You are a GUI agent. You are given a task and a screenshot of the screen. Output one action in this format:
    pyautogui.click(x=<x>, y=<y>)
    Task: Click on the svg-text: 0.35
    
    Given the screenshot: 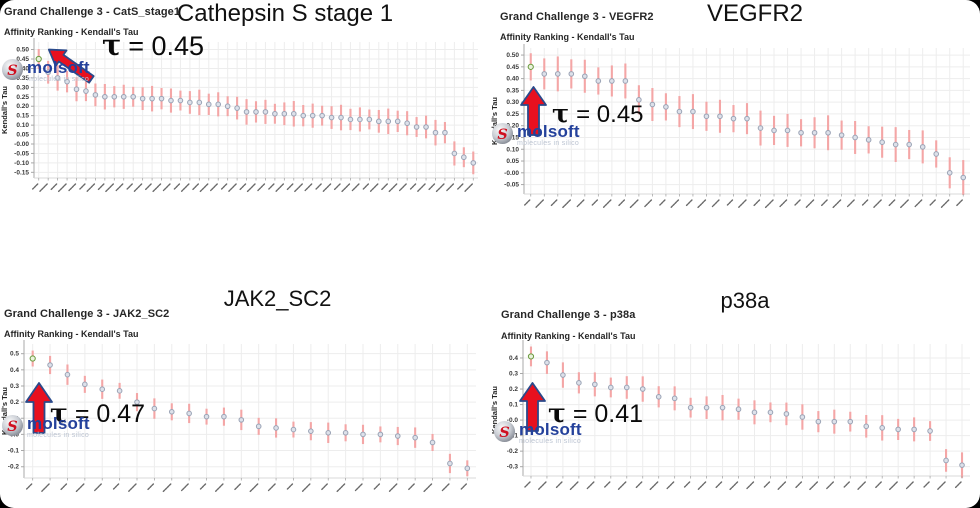 What is the action you would take?
    pyautogui.click(x=22, y=78)
    